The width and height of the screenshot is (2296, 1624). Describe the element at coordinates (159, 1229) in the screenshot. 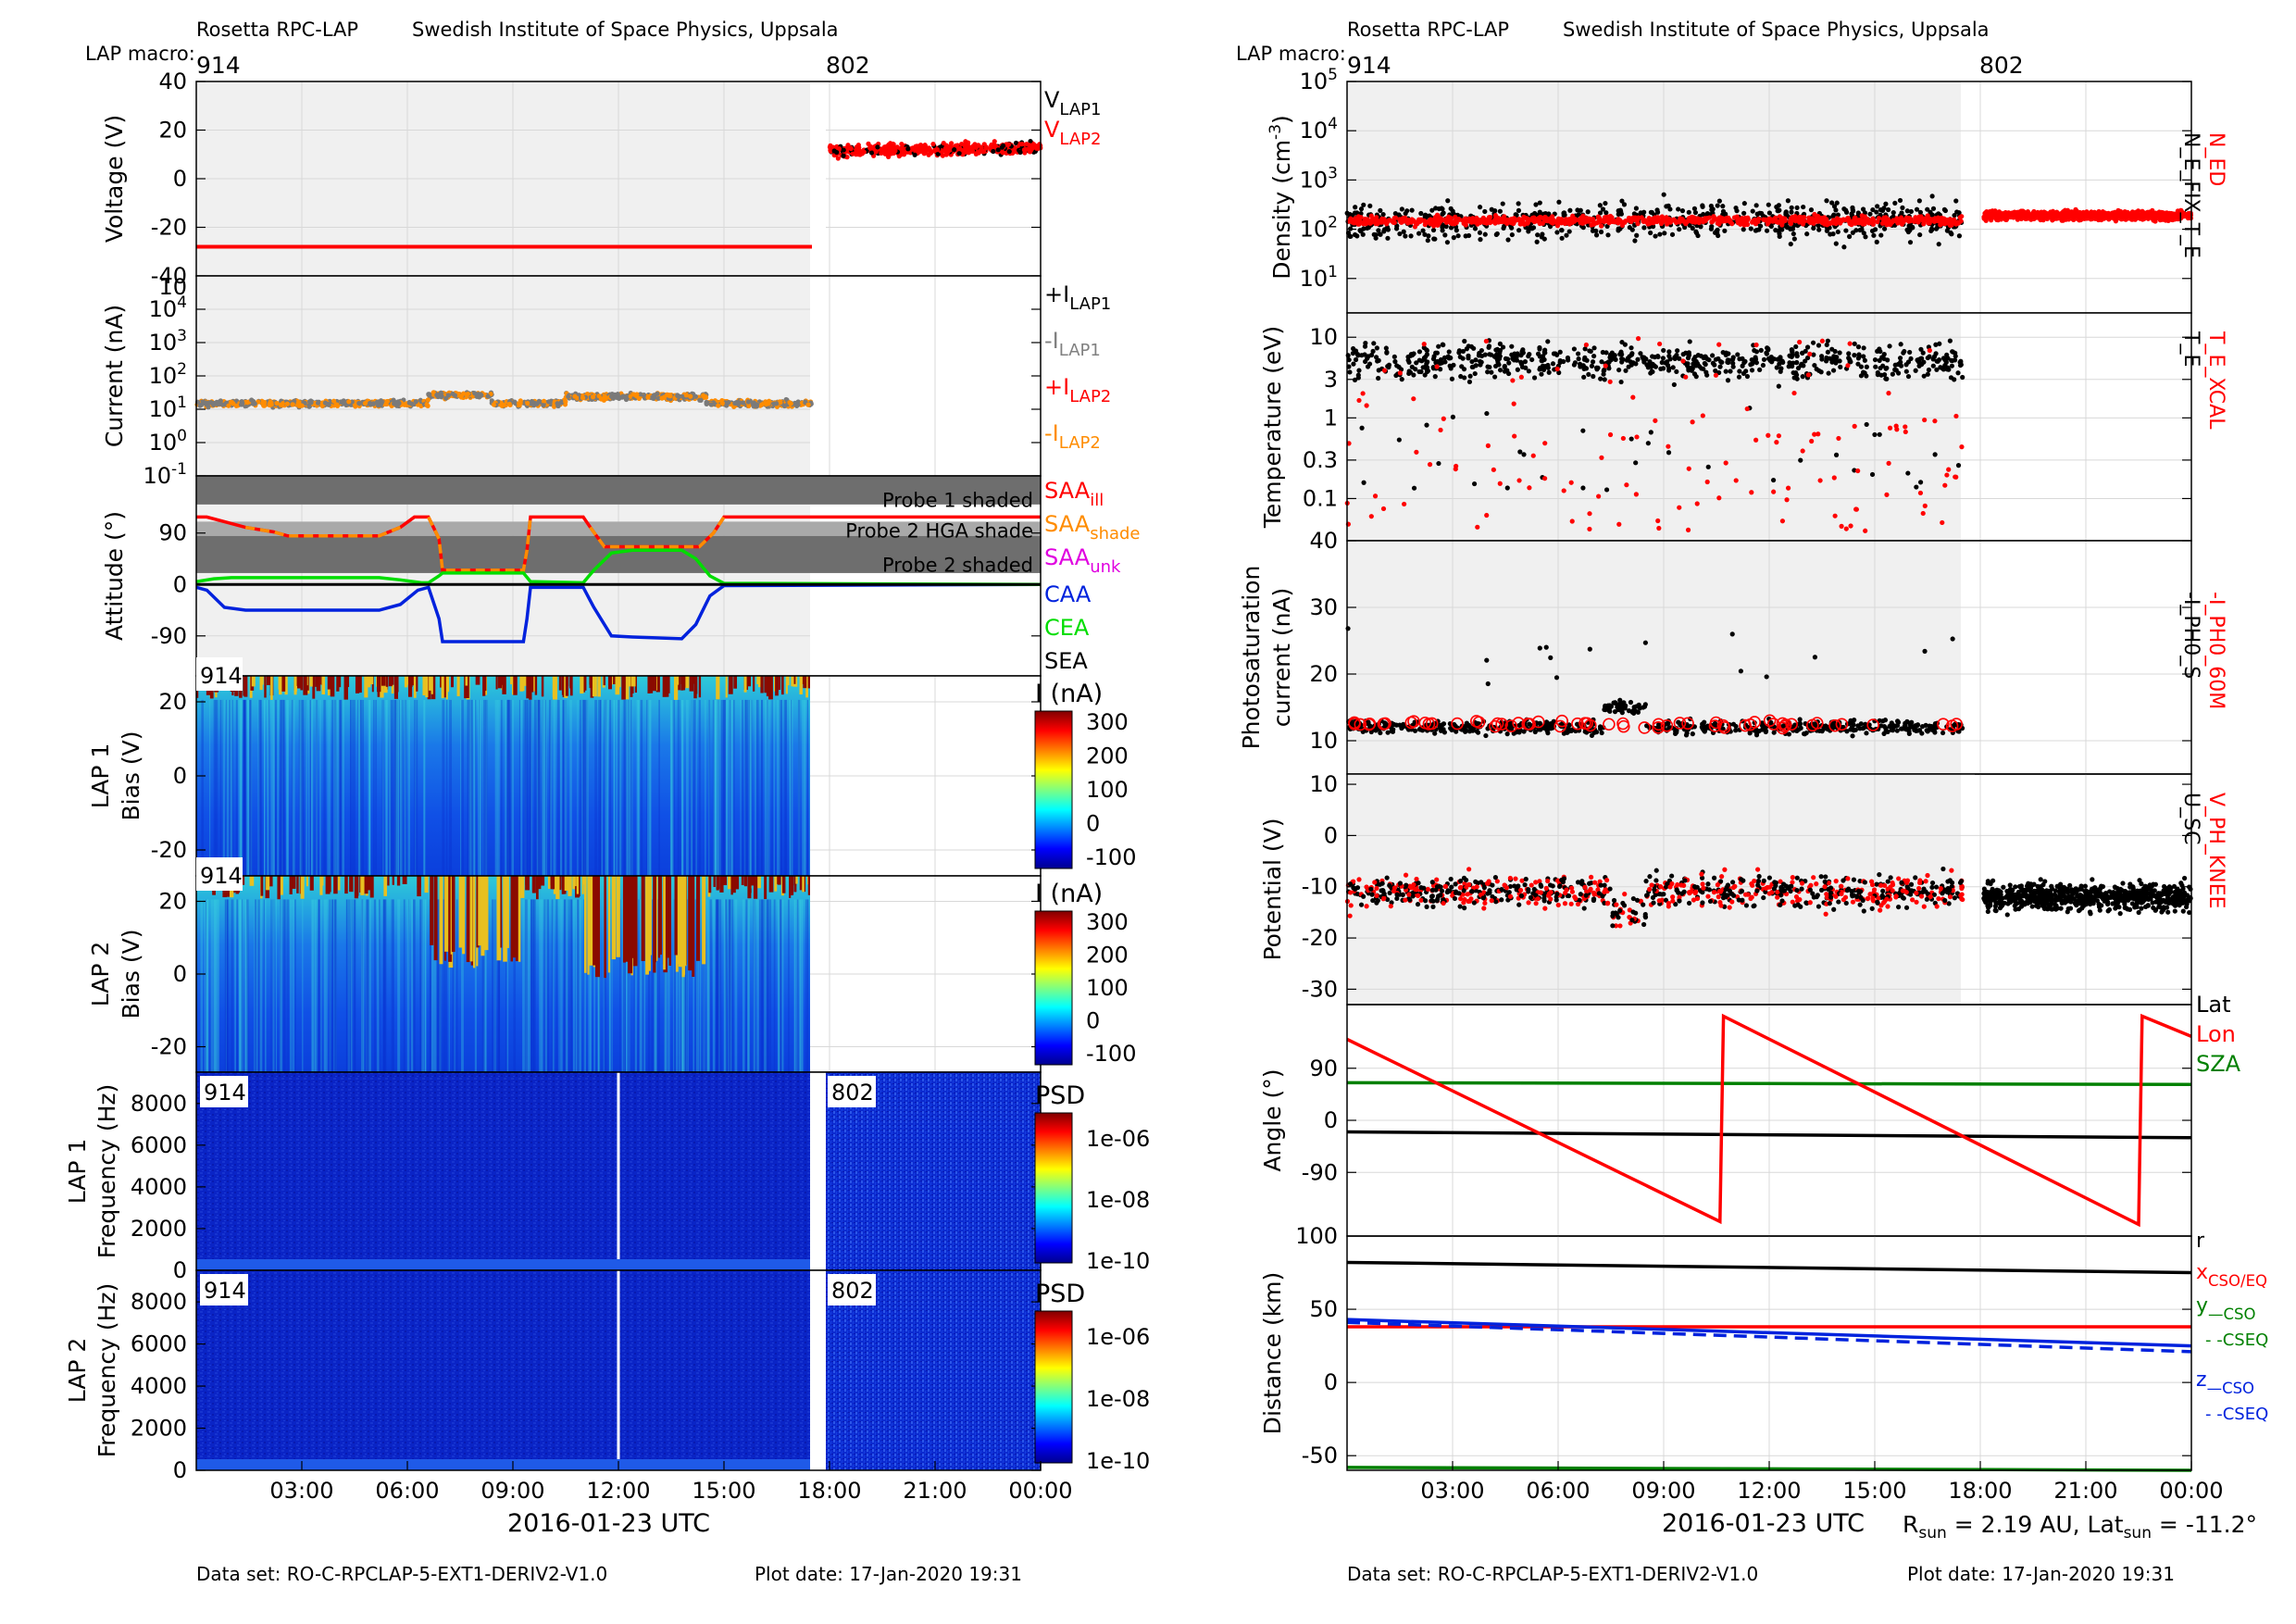

I see `lap1_psd-ytick-label: 2000` at that location.